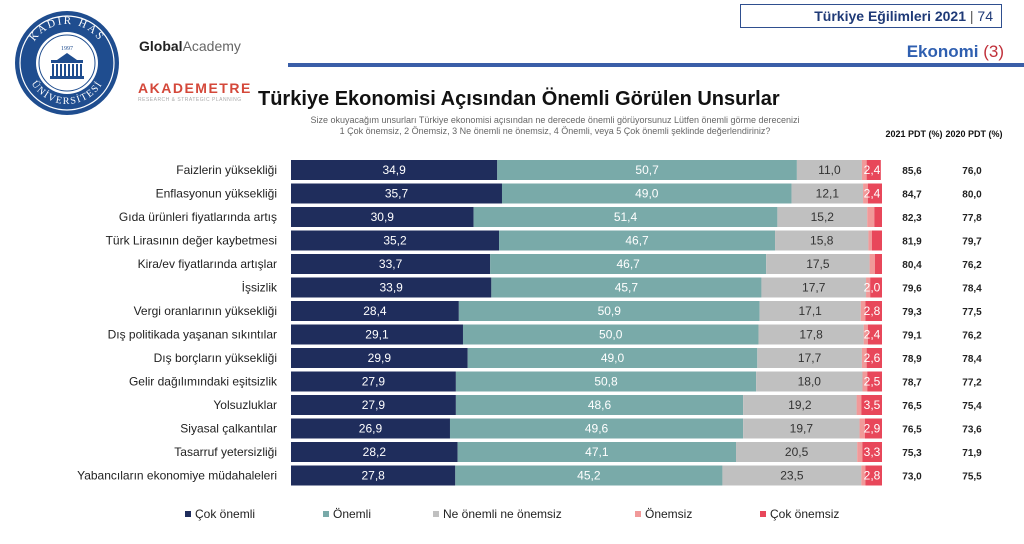  What do you see at coordinates (67, 63) in the screenshot?
I see `university-seal-logo: KADIR HAS ÜNİVERSİTESİ 1997` at bounding box center [67, 63].